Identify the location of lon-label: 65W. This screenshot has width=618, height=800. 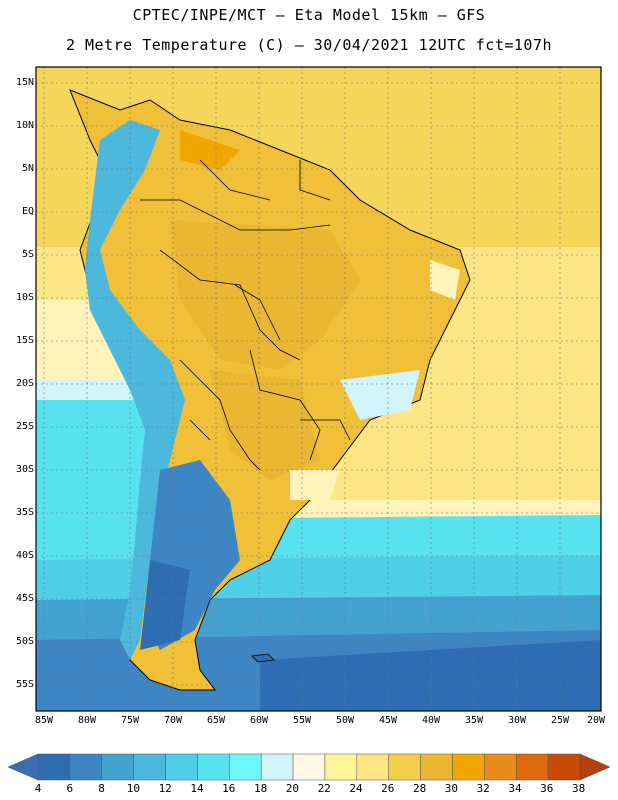
(216, 720).